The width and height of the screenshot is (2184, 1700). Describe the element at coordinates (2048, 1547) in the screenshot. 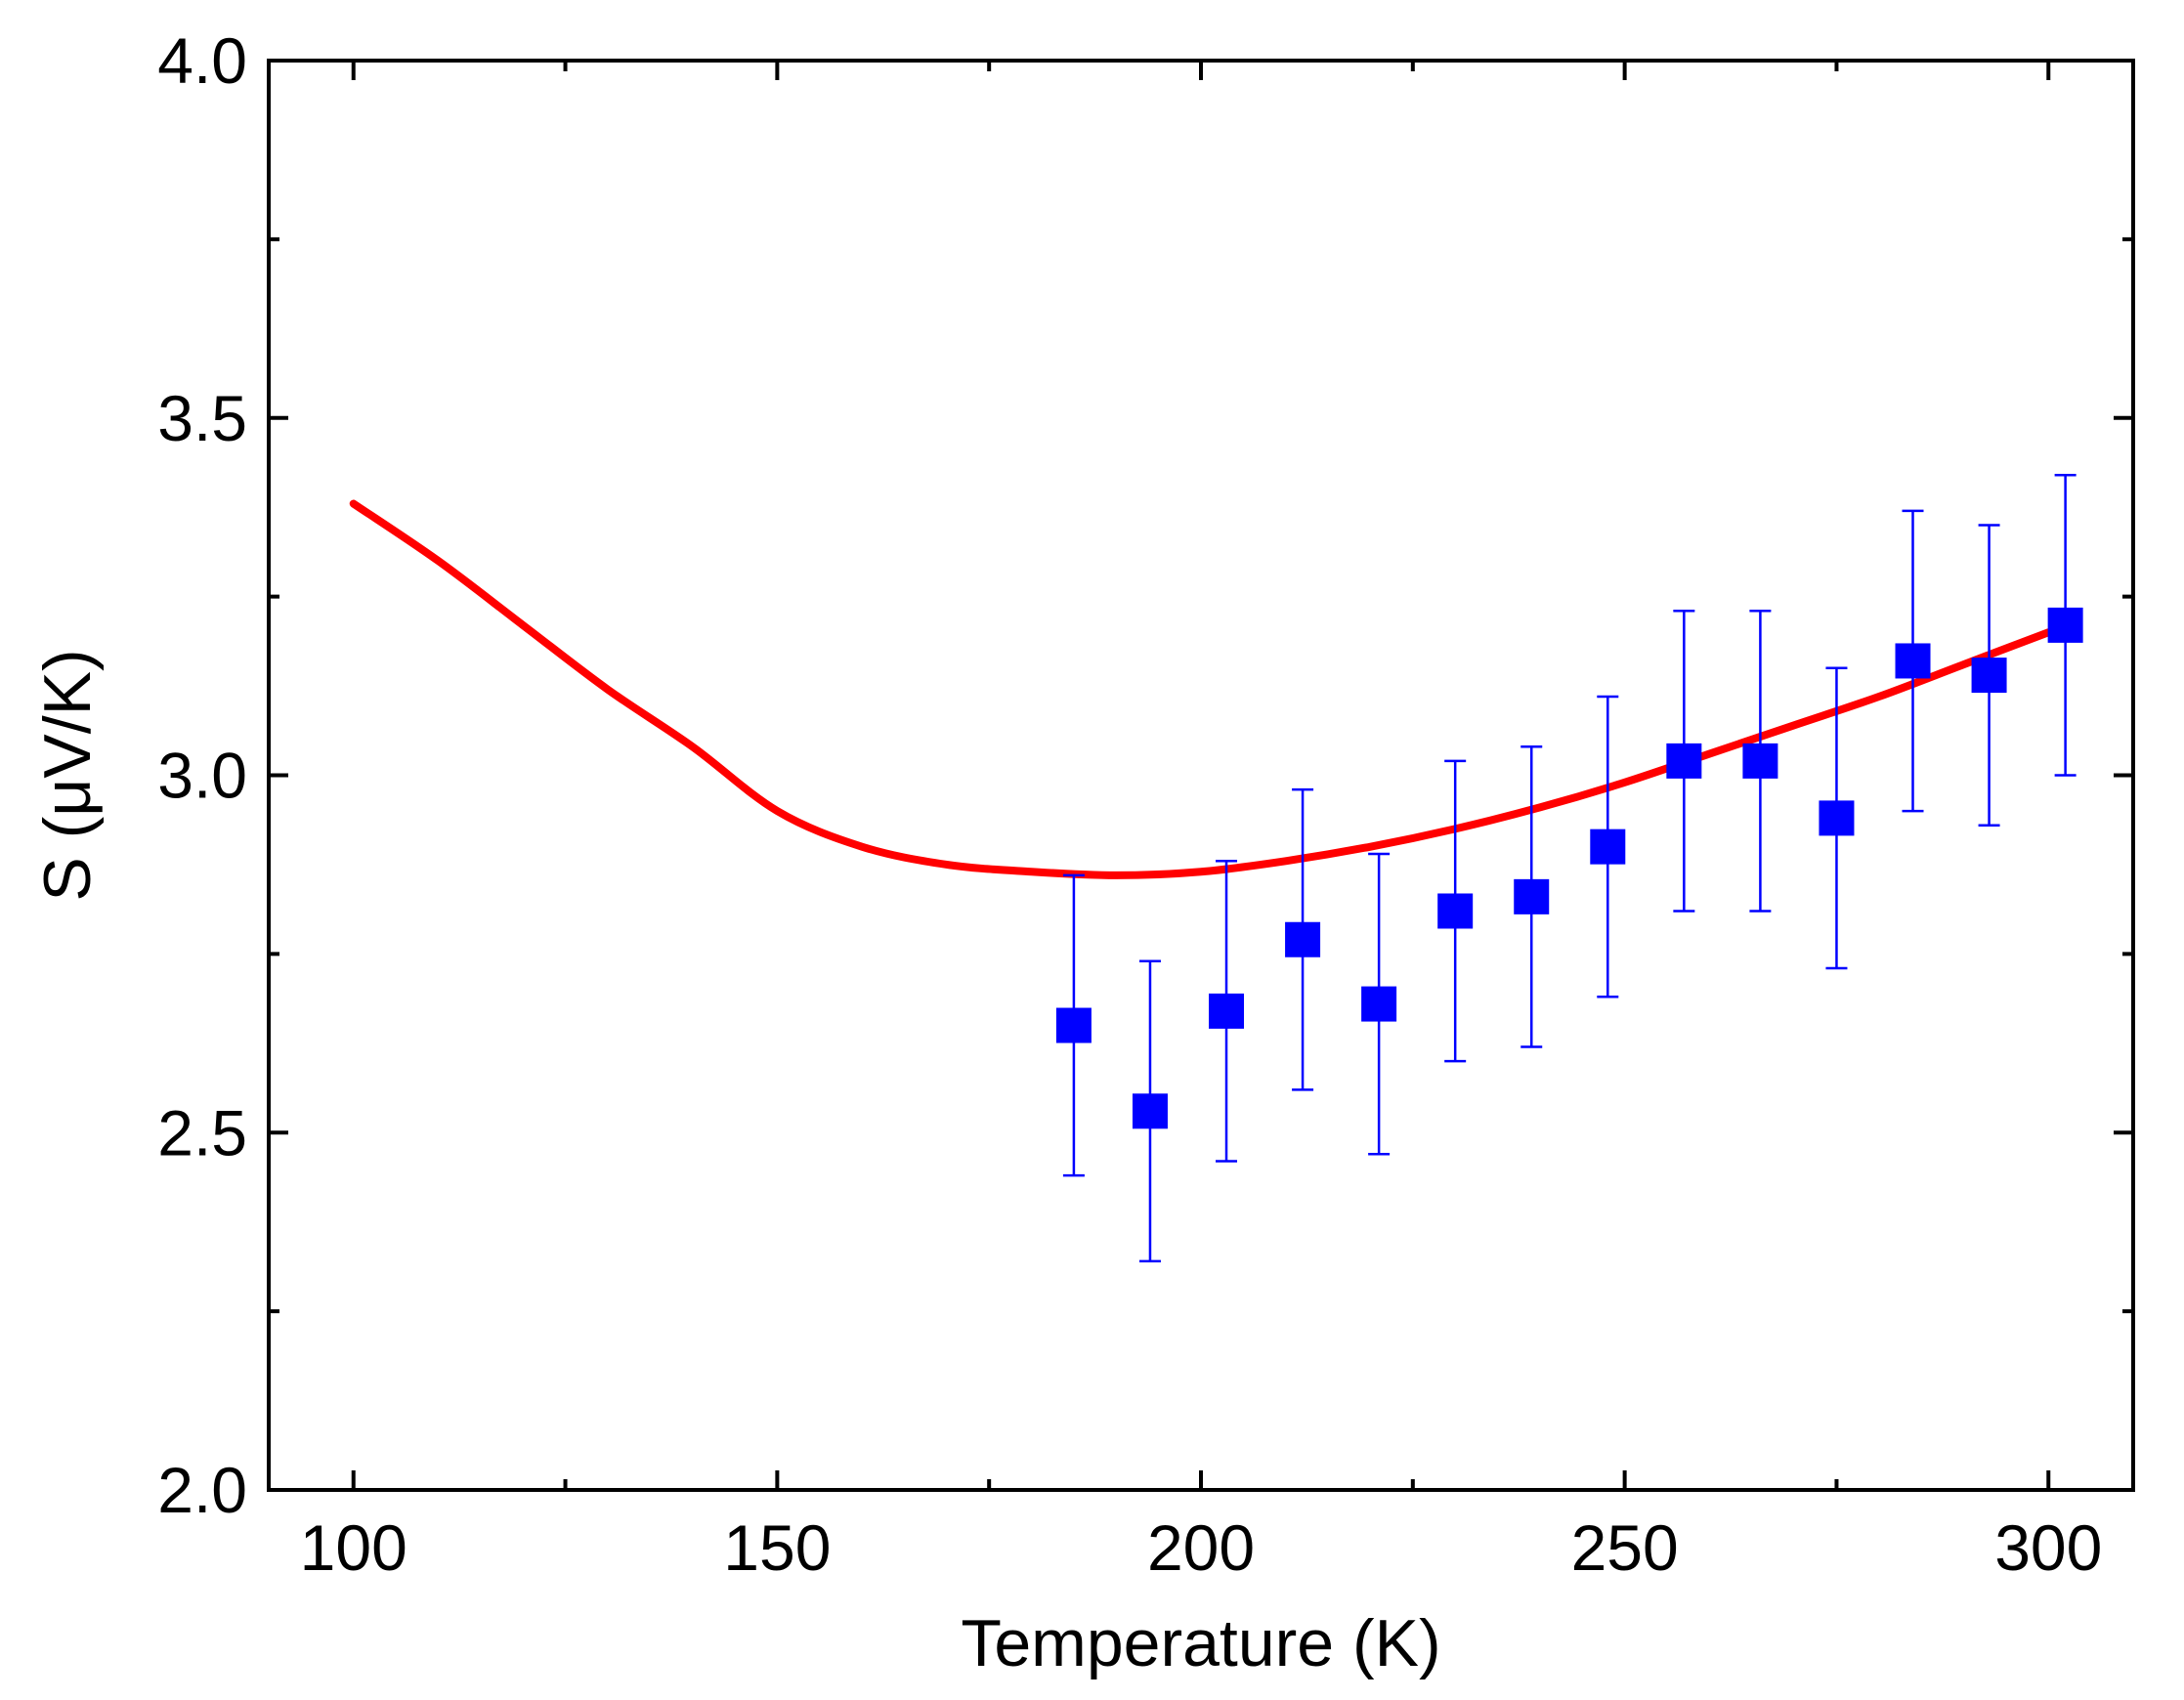

I see `x-tick-label: 300` at that location.